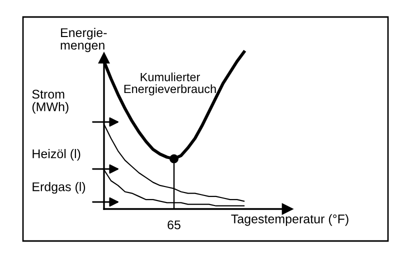  Describe the element at coordinates (59, 188) in the screenshot. I see `text: Erdgas (l)` at that location.